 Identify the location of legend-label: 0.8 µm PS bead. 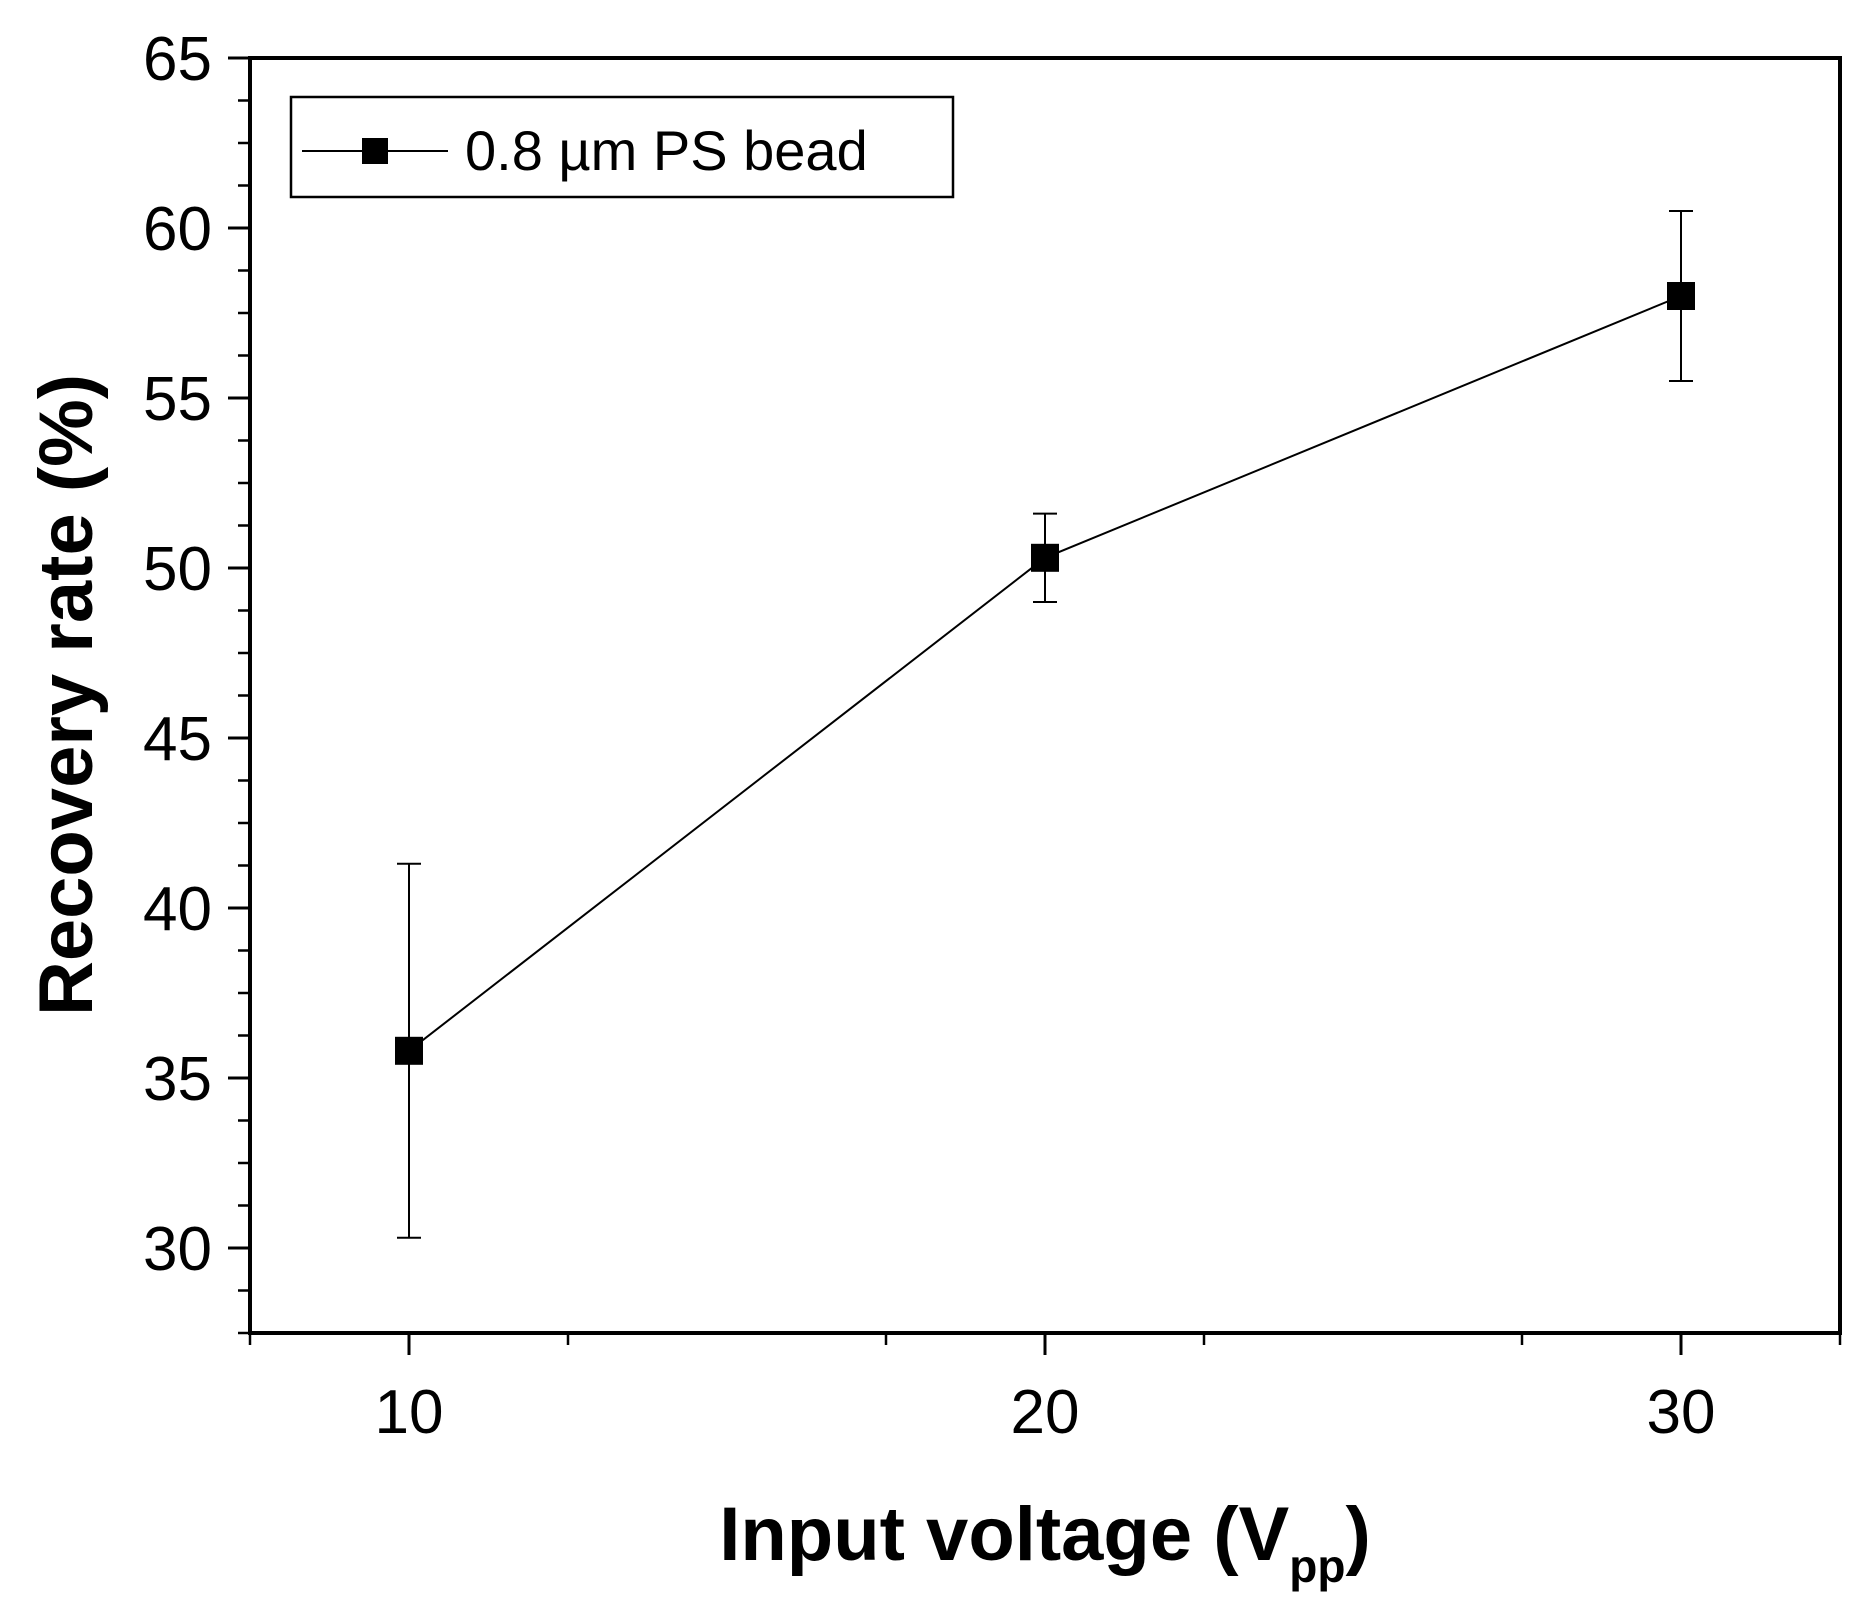
(666, 150).